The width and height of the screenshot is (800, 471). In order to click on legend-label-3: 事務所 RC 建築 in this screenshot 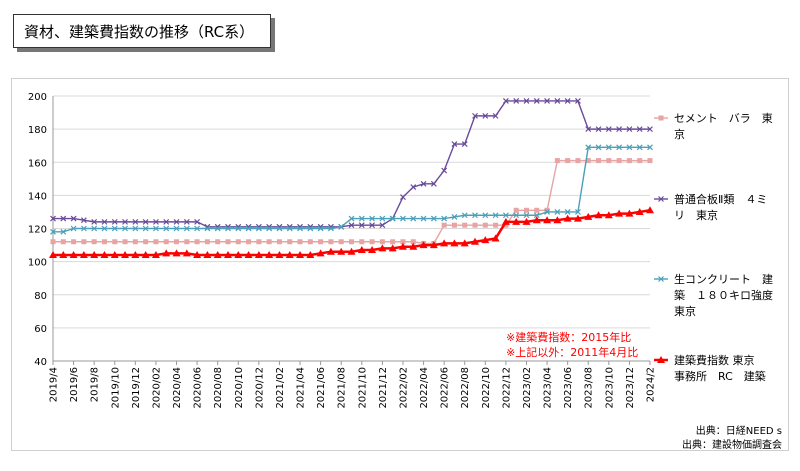, I will do `click(720, 376)`.